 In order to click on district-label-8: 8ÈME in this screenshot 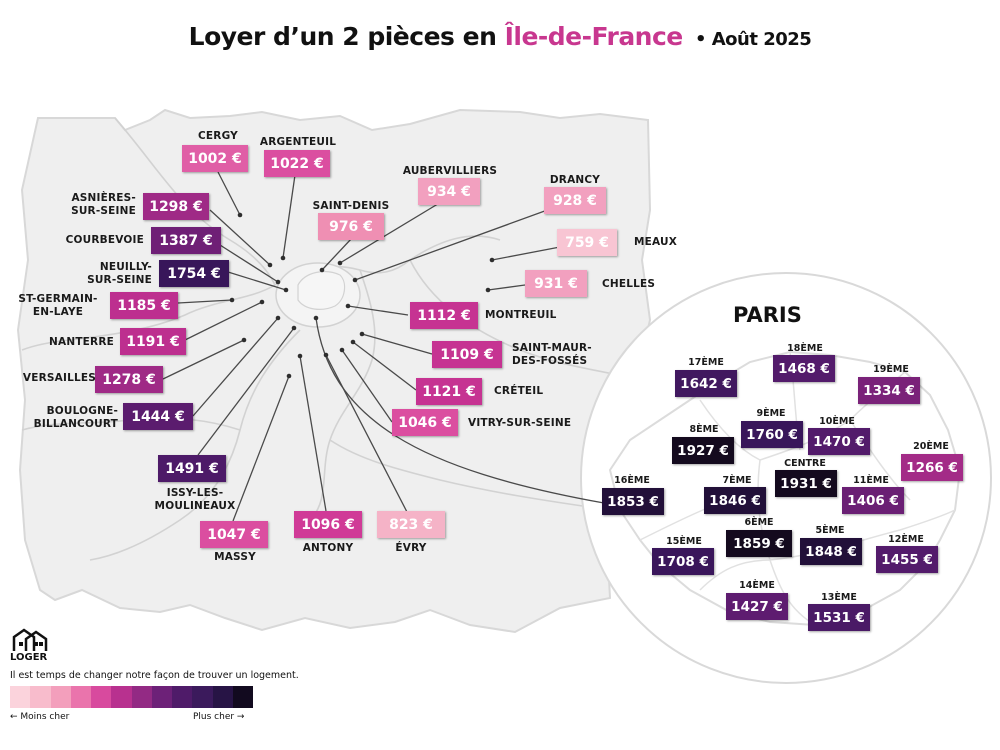, I will do `click(704, 429)`.